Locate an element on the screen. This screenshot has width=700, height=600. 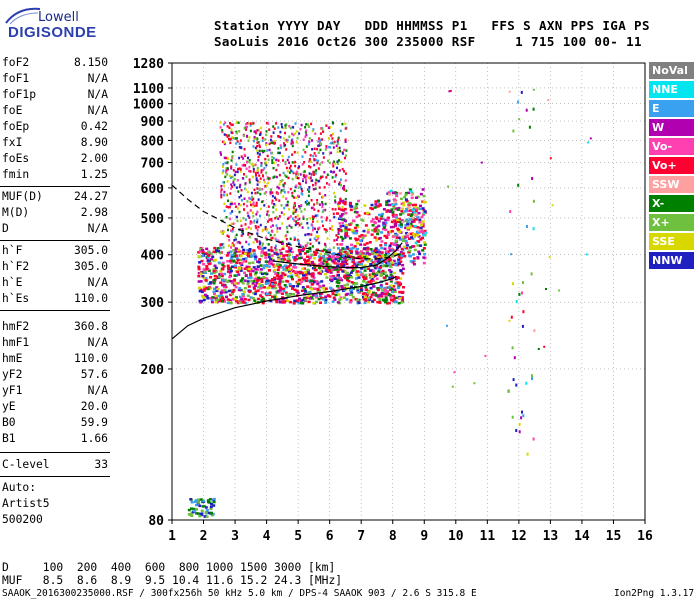
param-name: hmF1 is located at coordinates (16, 342).